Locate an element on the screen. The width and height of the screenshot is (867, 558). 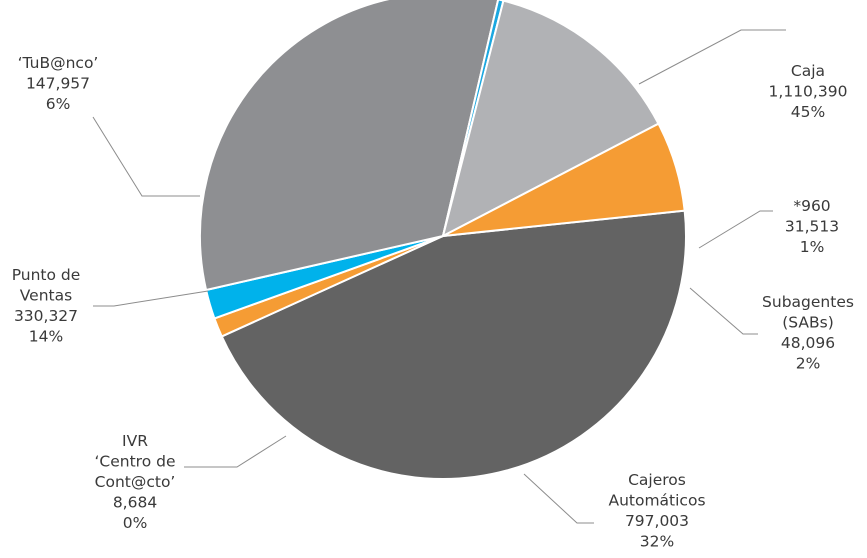
slice-label-ivr-centro-de-cont-cto: IVR is located at coordinates (135, 441).